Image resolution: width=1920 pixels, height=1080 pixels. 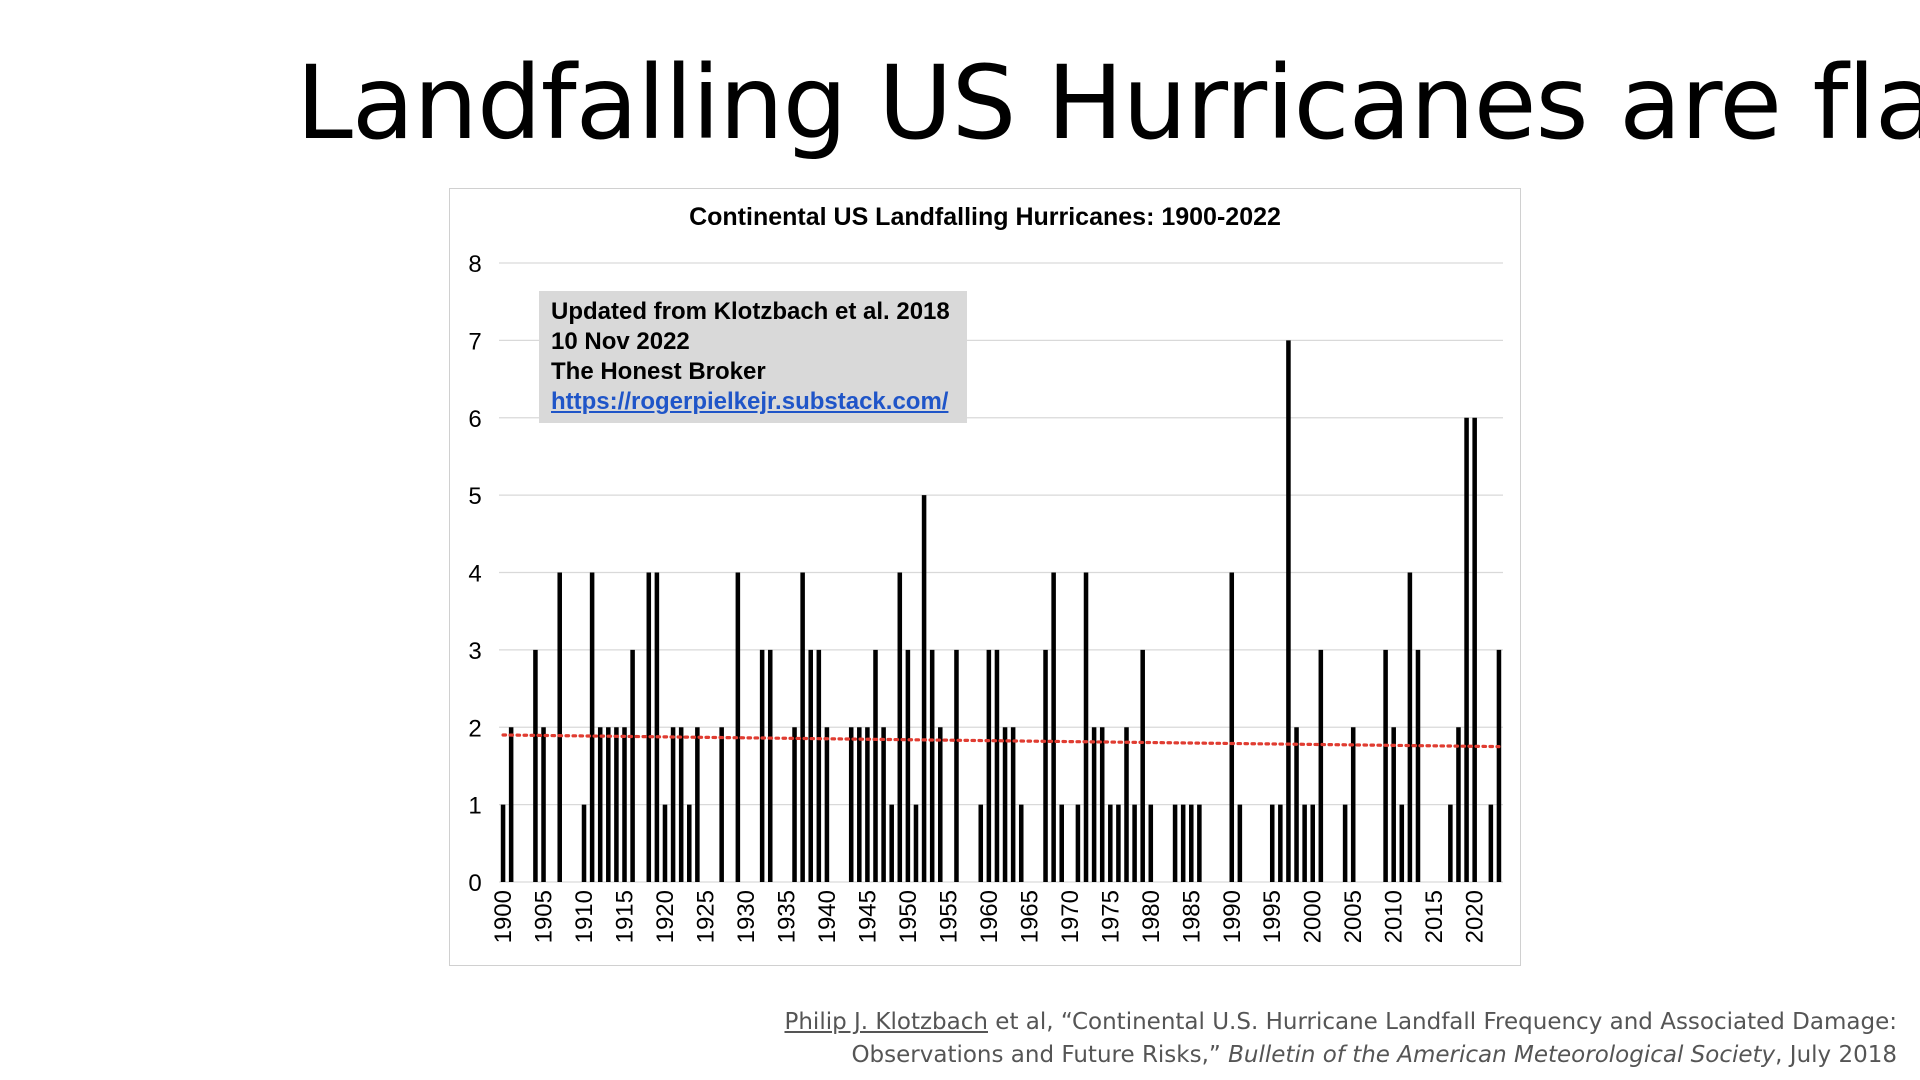 What do you see at coordinates (1418, 765) in the screenshot?
I see `bar-2013` at bounding box center [1418, 765].